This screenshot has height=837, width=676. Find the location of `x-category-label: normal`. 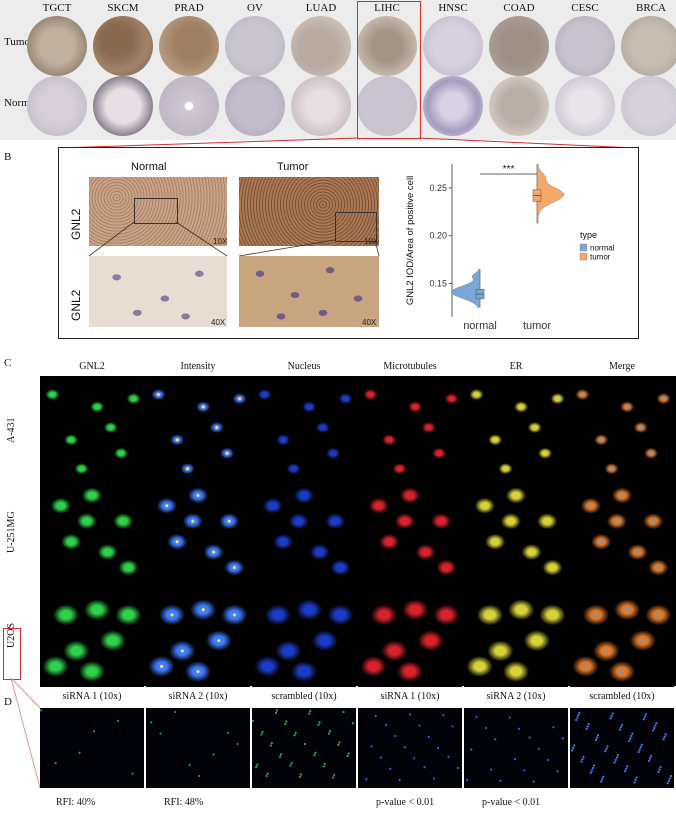

x-category-label: normal is located at coordinates (480, 326).